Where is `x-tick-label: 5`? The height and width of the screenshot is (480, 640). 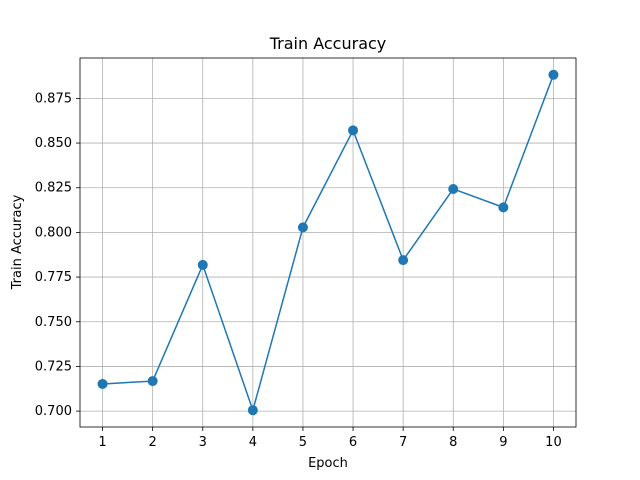 x-tick-label: 5 is located at coordinates (303, 442).